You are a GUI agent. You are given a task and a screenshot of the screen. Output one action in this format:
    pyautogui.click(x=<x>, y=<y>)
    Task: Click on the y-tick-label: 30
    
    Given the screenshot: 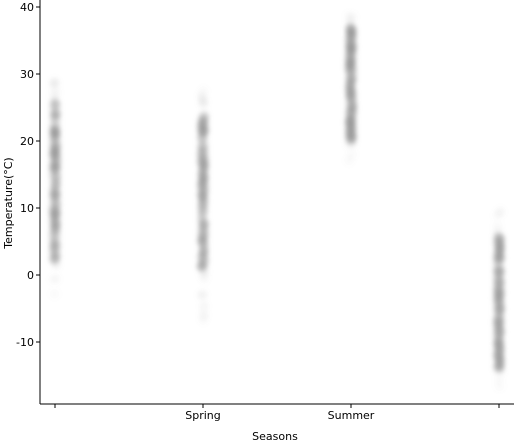 What is the action you would take?
    pyautogui.click(x=27, y=74)
    